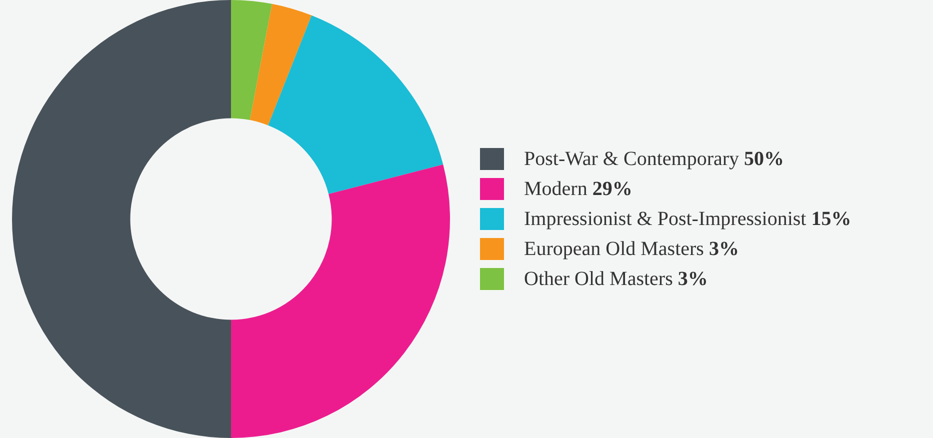 Image resolution: width=933 pixels, height=438 pixels. I want to click on data-label: 29%, so click(611, 189).